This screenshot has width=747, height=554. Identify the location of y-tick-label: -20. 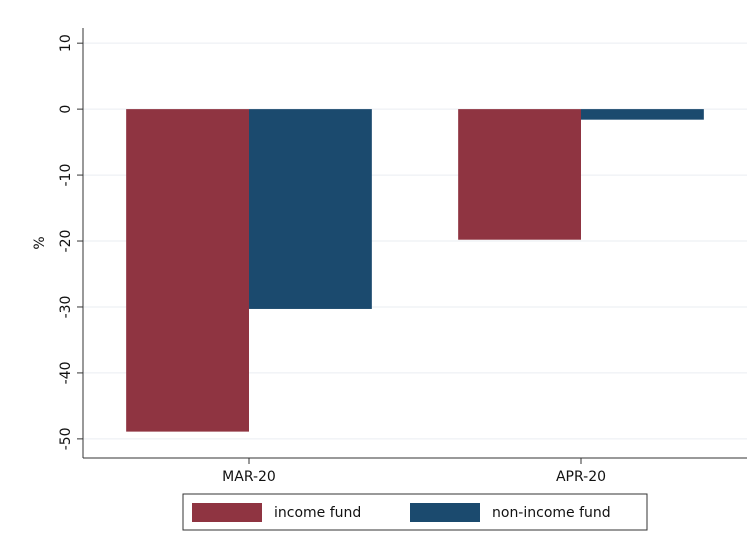
(66, 241).